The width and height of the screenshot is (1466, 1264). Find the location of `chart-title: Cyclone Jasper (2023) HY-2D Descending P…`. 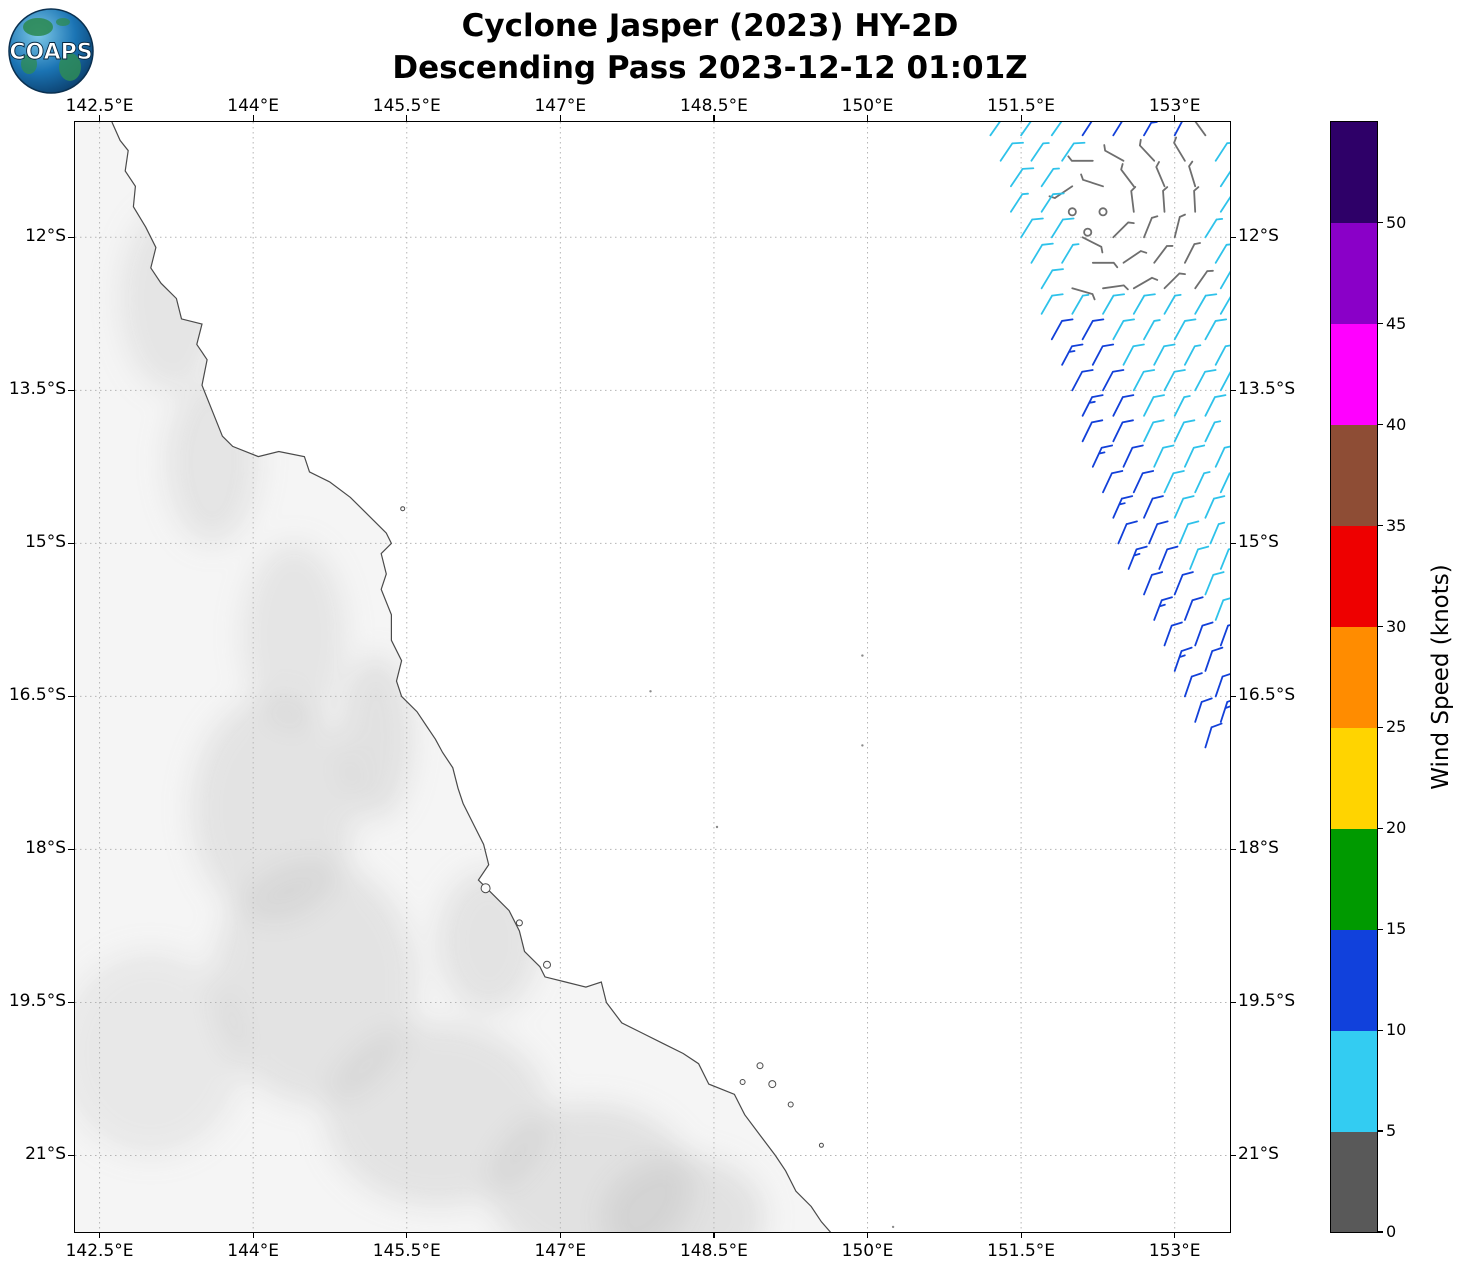

chart-title: Cyclone Jasper (2023) HY-2D Descending P… is located at coordinates (710, 48).